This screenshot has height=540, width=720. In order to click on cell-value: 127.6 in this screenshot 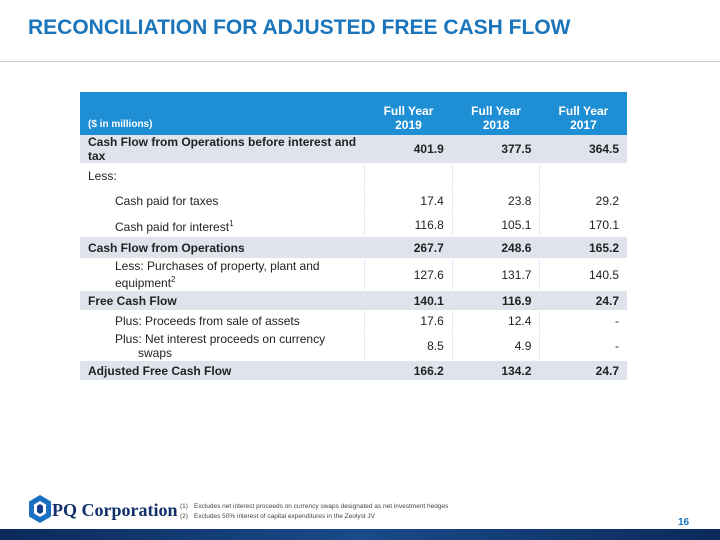, I will do `click(408, 274)`.